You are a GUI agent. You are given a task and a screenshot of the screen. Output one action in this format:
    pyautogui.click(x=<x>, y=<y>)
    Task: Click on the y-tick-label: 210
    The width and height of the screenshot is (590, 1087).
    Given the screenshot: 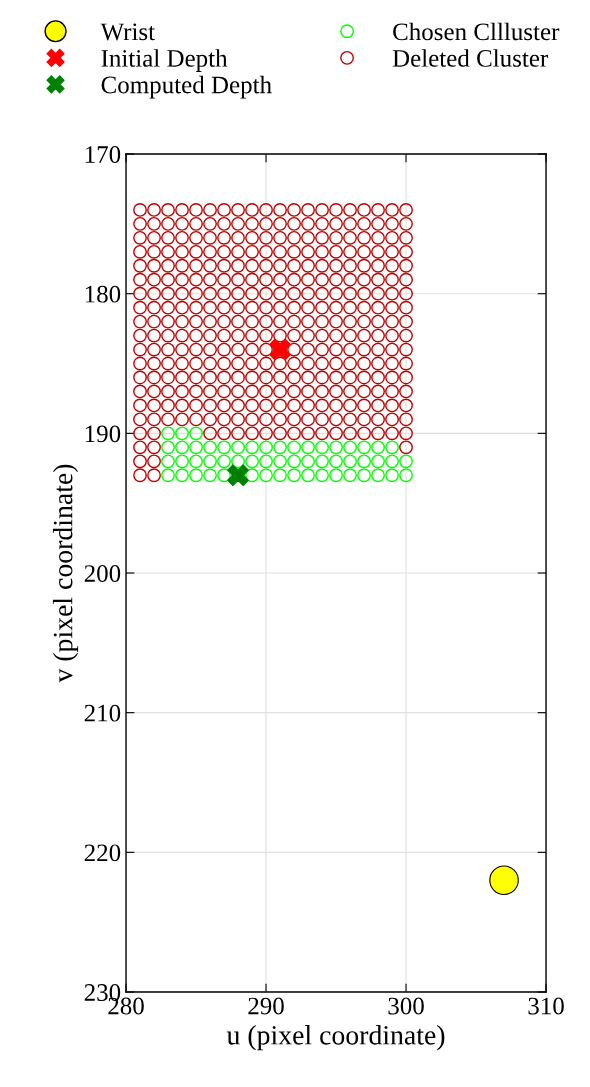 What is the action you would take?
    pyautogui.click(x=102, y=713)
    